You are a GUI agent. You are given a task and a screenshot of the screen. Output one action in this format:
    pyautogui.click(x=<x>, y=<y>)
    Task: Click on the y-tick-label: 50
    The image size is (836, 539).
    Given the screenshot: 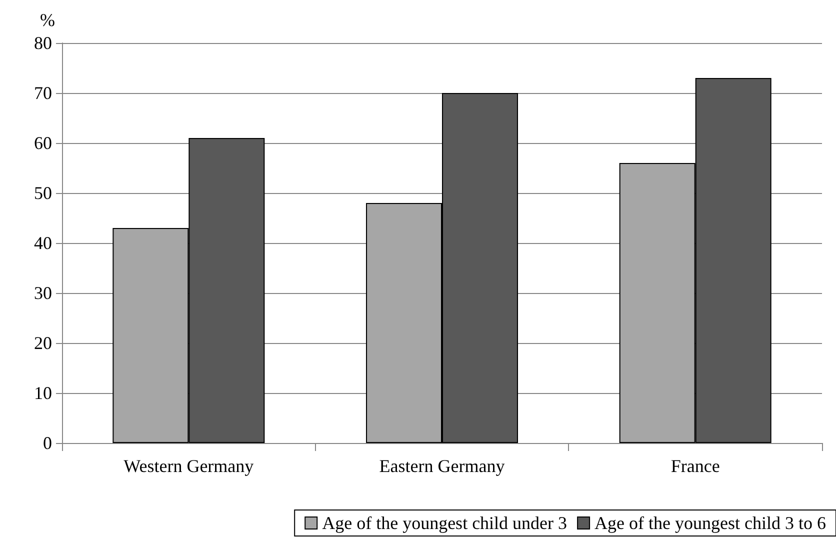 What is the action you would take?
    pyautogui.click(x=43, y=193)
    